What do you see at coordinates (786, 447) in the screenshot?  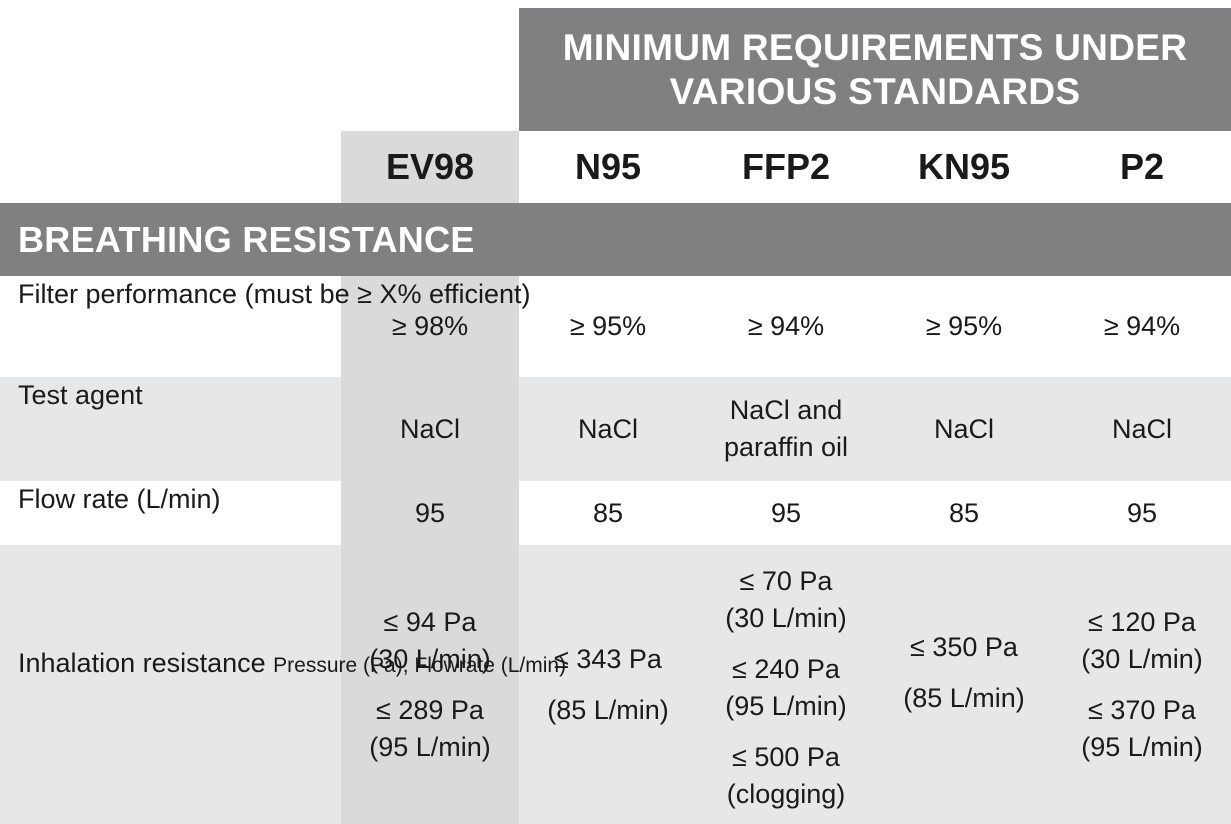 I see `agent-ffp2-line2: paraffin oil` at bounding box center [786, 447].